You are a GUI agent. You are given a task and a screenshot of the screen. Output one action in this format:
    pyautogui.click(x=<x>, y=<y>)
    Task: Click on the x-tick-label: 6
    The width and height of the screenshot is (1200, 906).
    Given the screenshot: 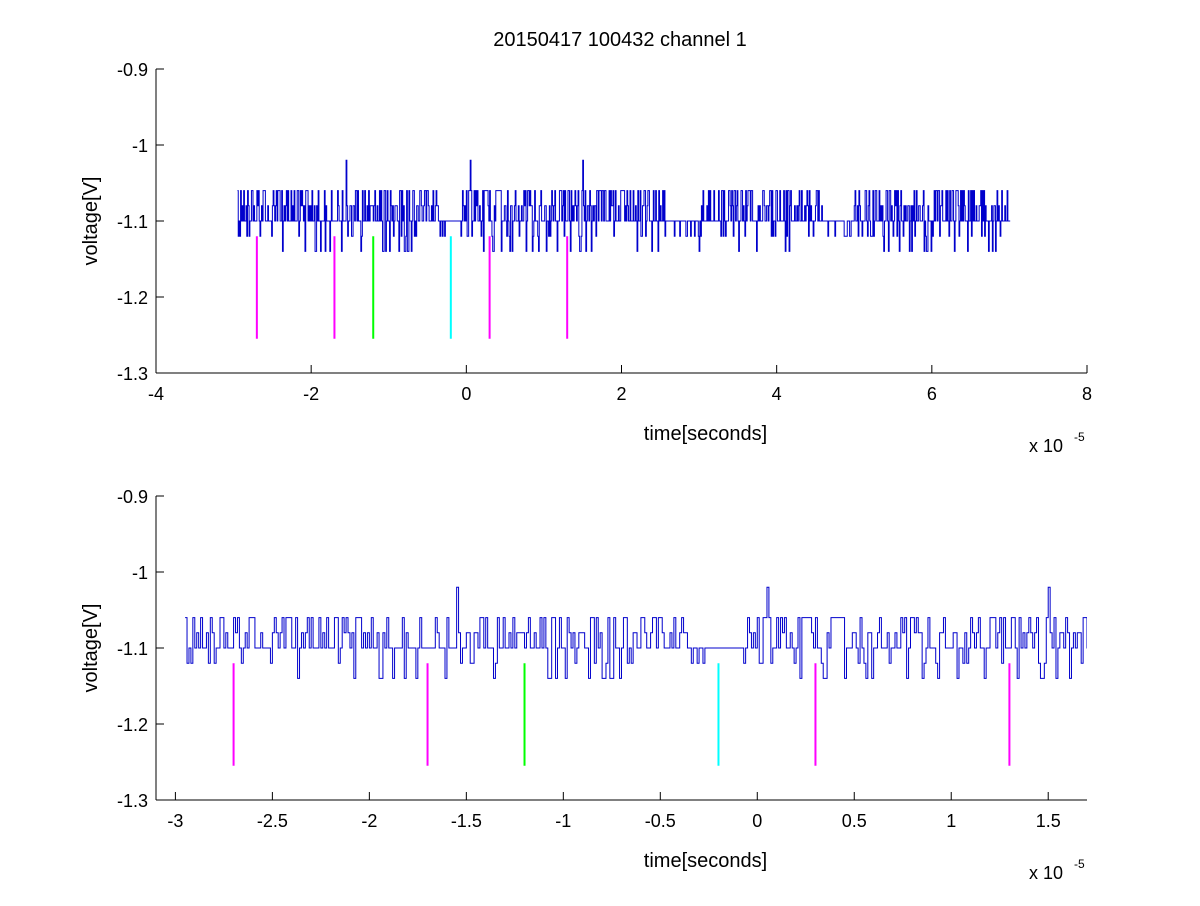 What is the action you would take?
    pyautogui.click(x=932, y=394)
    